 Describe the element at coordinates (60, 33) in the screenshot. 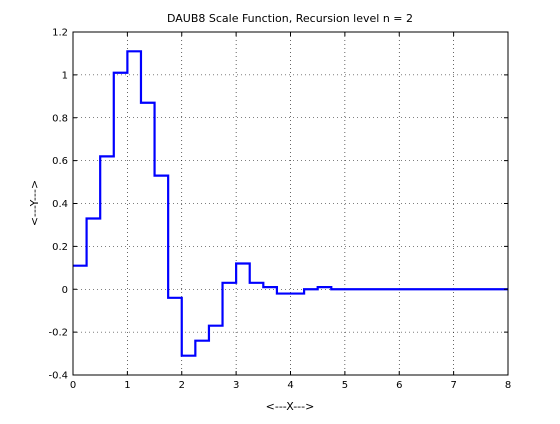

I see `y-tick-label: 1.2` at that location.